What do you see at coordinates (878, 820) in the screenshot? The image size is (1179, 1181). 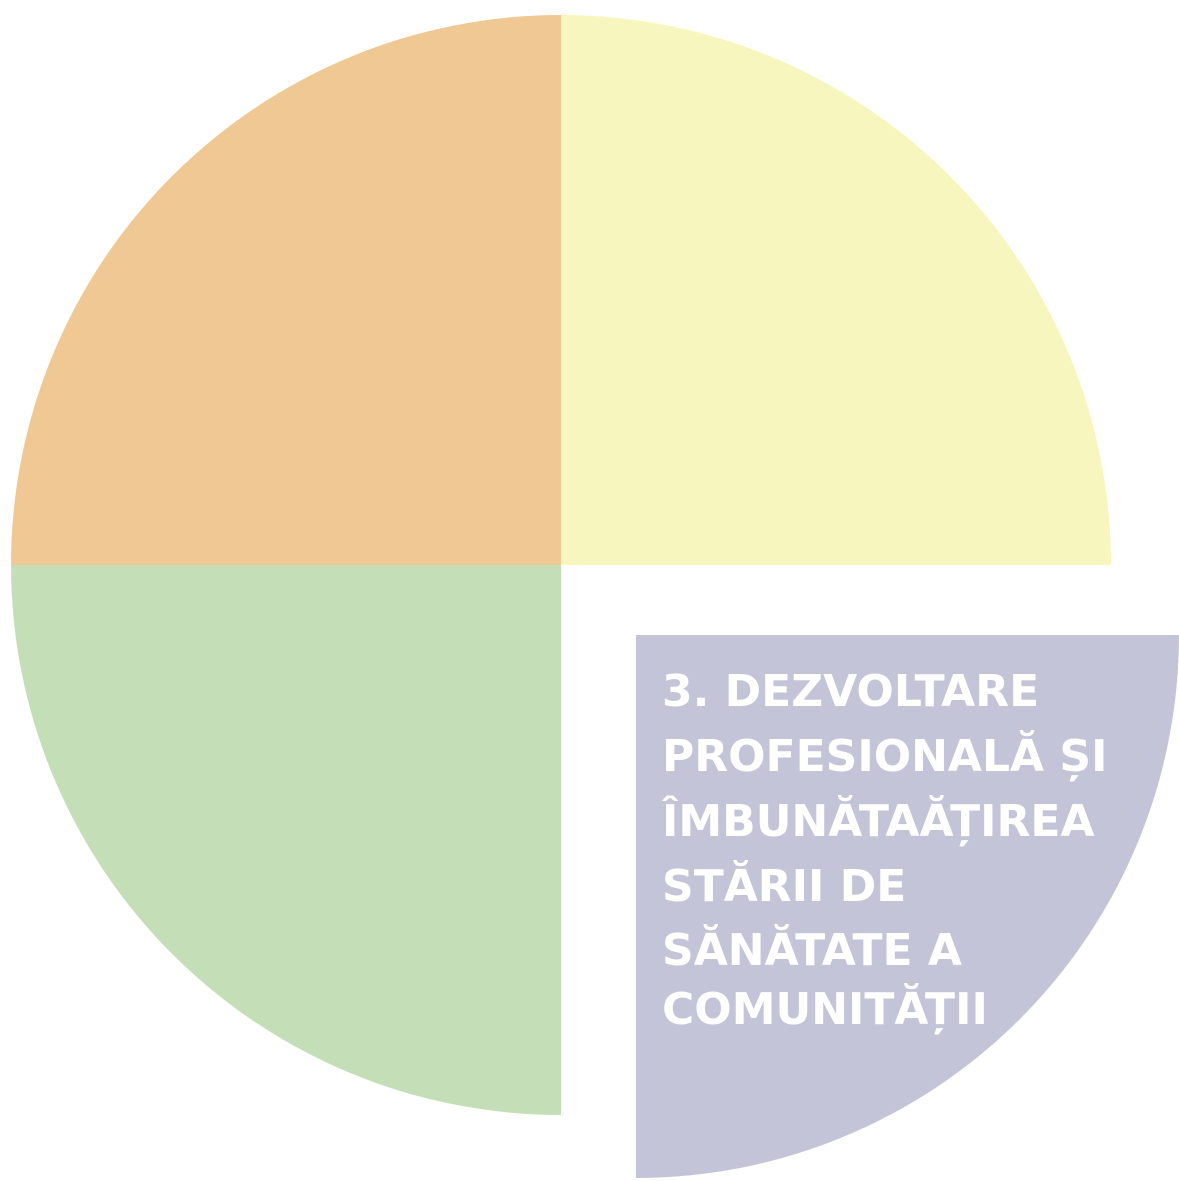 I see `label-line-3: ÎMBUNĂTAĂȚIREA` at bounding box center [878, 820].